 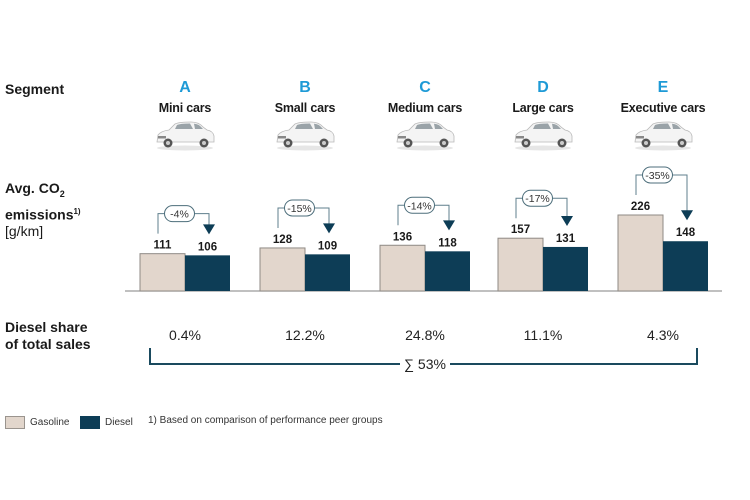 I want to click on value-label-diesel: 118, so click(x=447, y=243).